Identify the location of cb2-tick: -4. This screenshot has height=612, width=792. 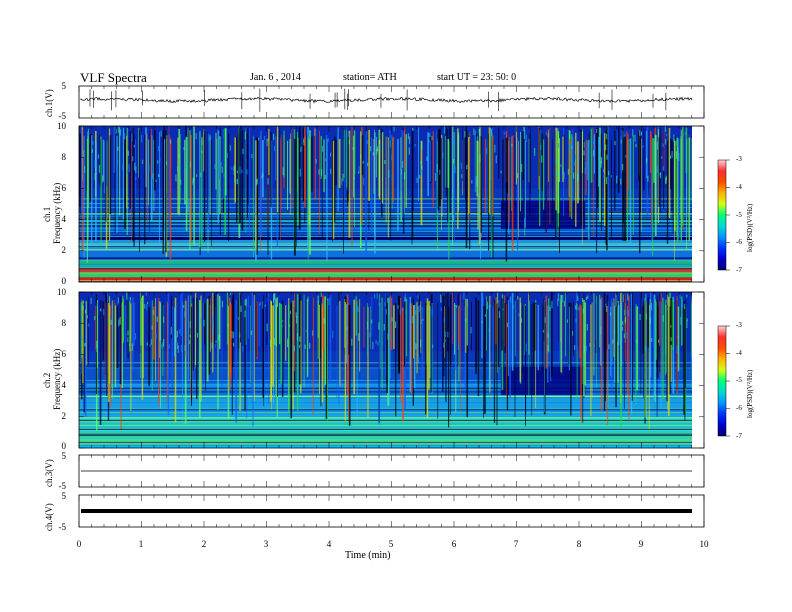
(739, 353).